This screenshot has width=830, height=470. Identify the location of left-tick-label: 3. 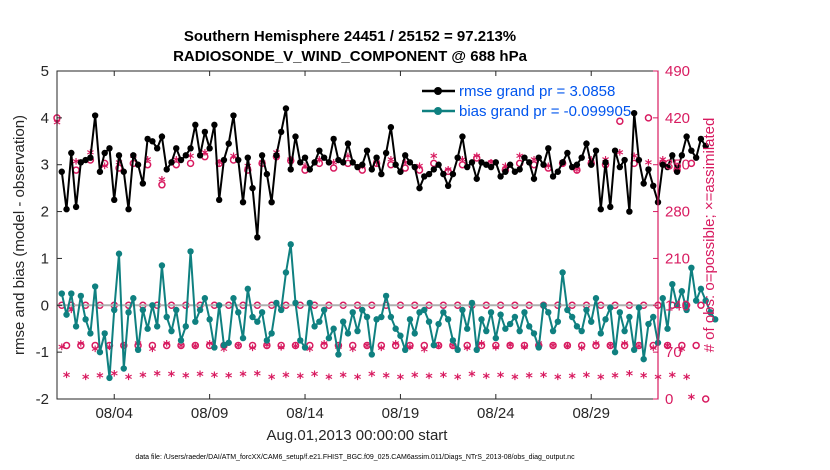
(45, 165).